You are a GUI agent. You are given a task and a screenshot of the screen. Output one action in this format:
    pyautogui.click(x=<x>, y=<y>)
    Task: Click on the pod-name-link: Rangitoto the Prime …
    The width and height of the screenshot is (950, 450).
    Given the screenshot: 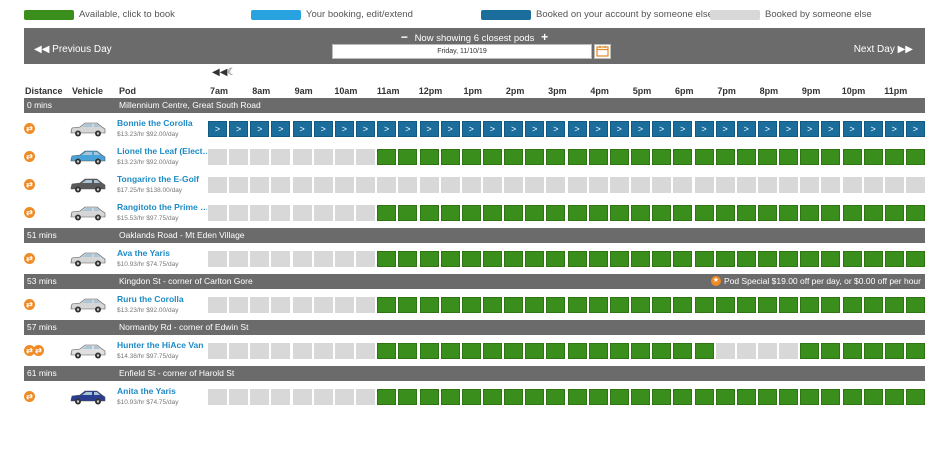 What is the action you would take?
    pyautogui.click(x=162, y=207)
    